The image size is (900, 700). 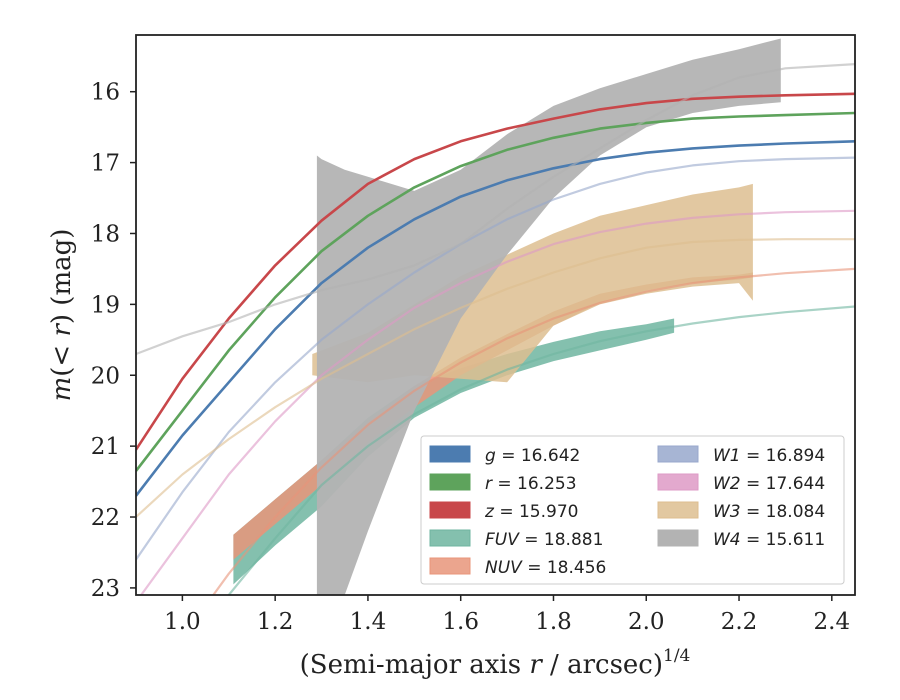 What do you see at coordinates (105, 589) in the screenshot?
I see `y-tick-label: 23` at bounding box center [105, 589].